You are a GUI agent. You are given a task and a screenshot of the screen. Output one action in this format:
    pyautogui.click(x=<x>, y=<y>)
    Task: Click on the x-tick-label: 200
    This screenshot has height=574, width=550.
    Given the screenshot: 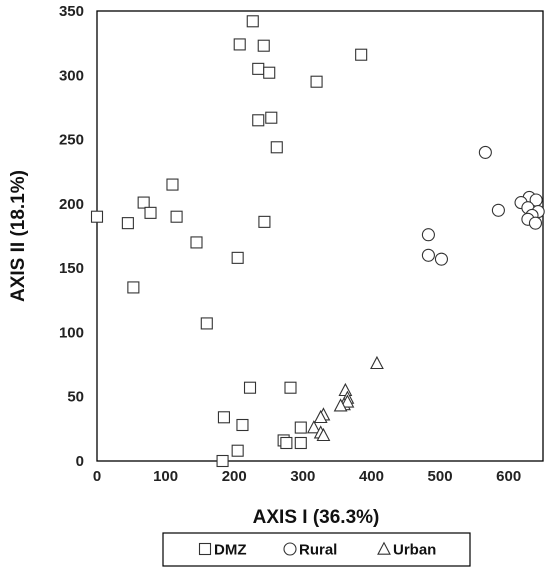 What is the action you would take?
    pyautogui.click(x=234, y=476)
    